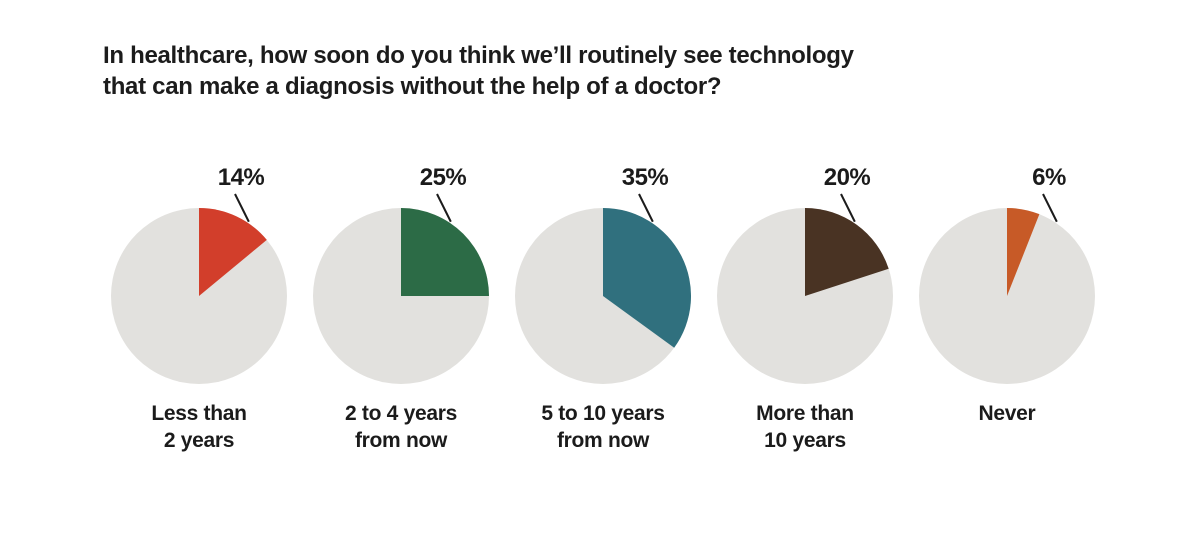 This screenshot has width=1200, height=540. Describe the element at coordinates (401, 427) in the screenshot. I see `pie-category-label: 2 to 4 years from now` at that location.